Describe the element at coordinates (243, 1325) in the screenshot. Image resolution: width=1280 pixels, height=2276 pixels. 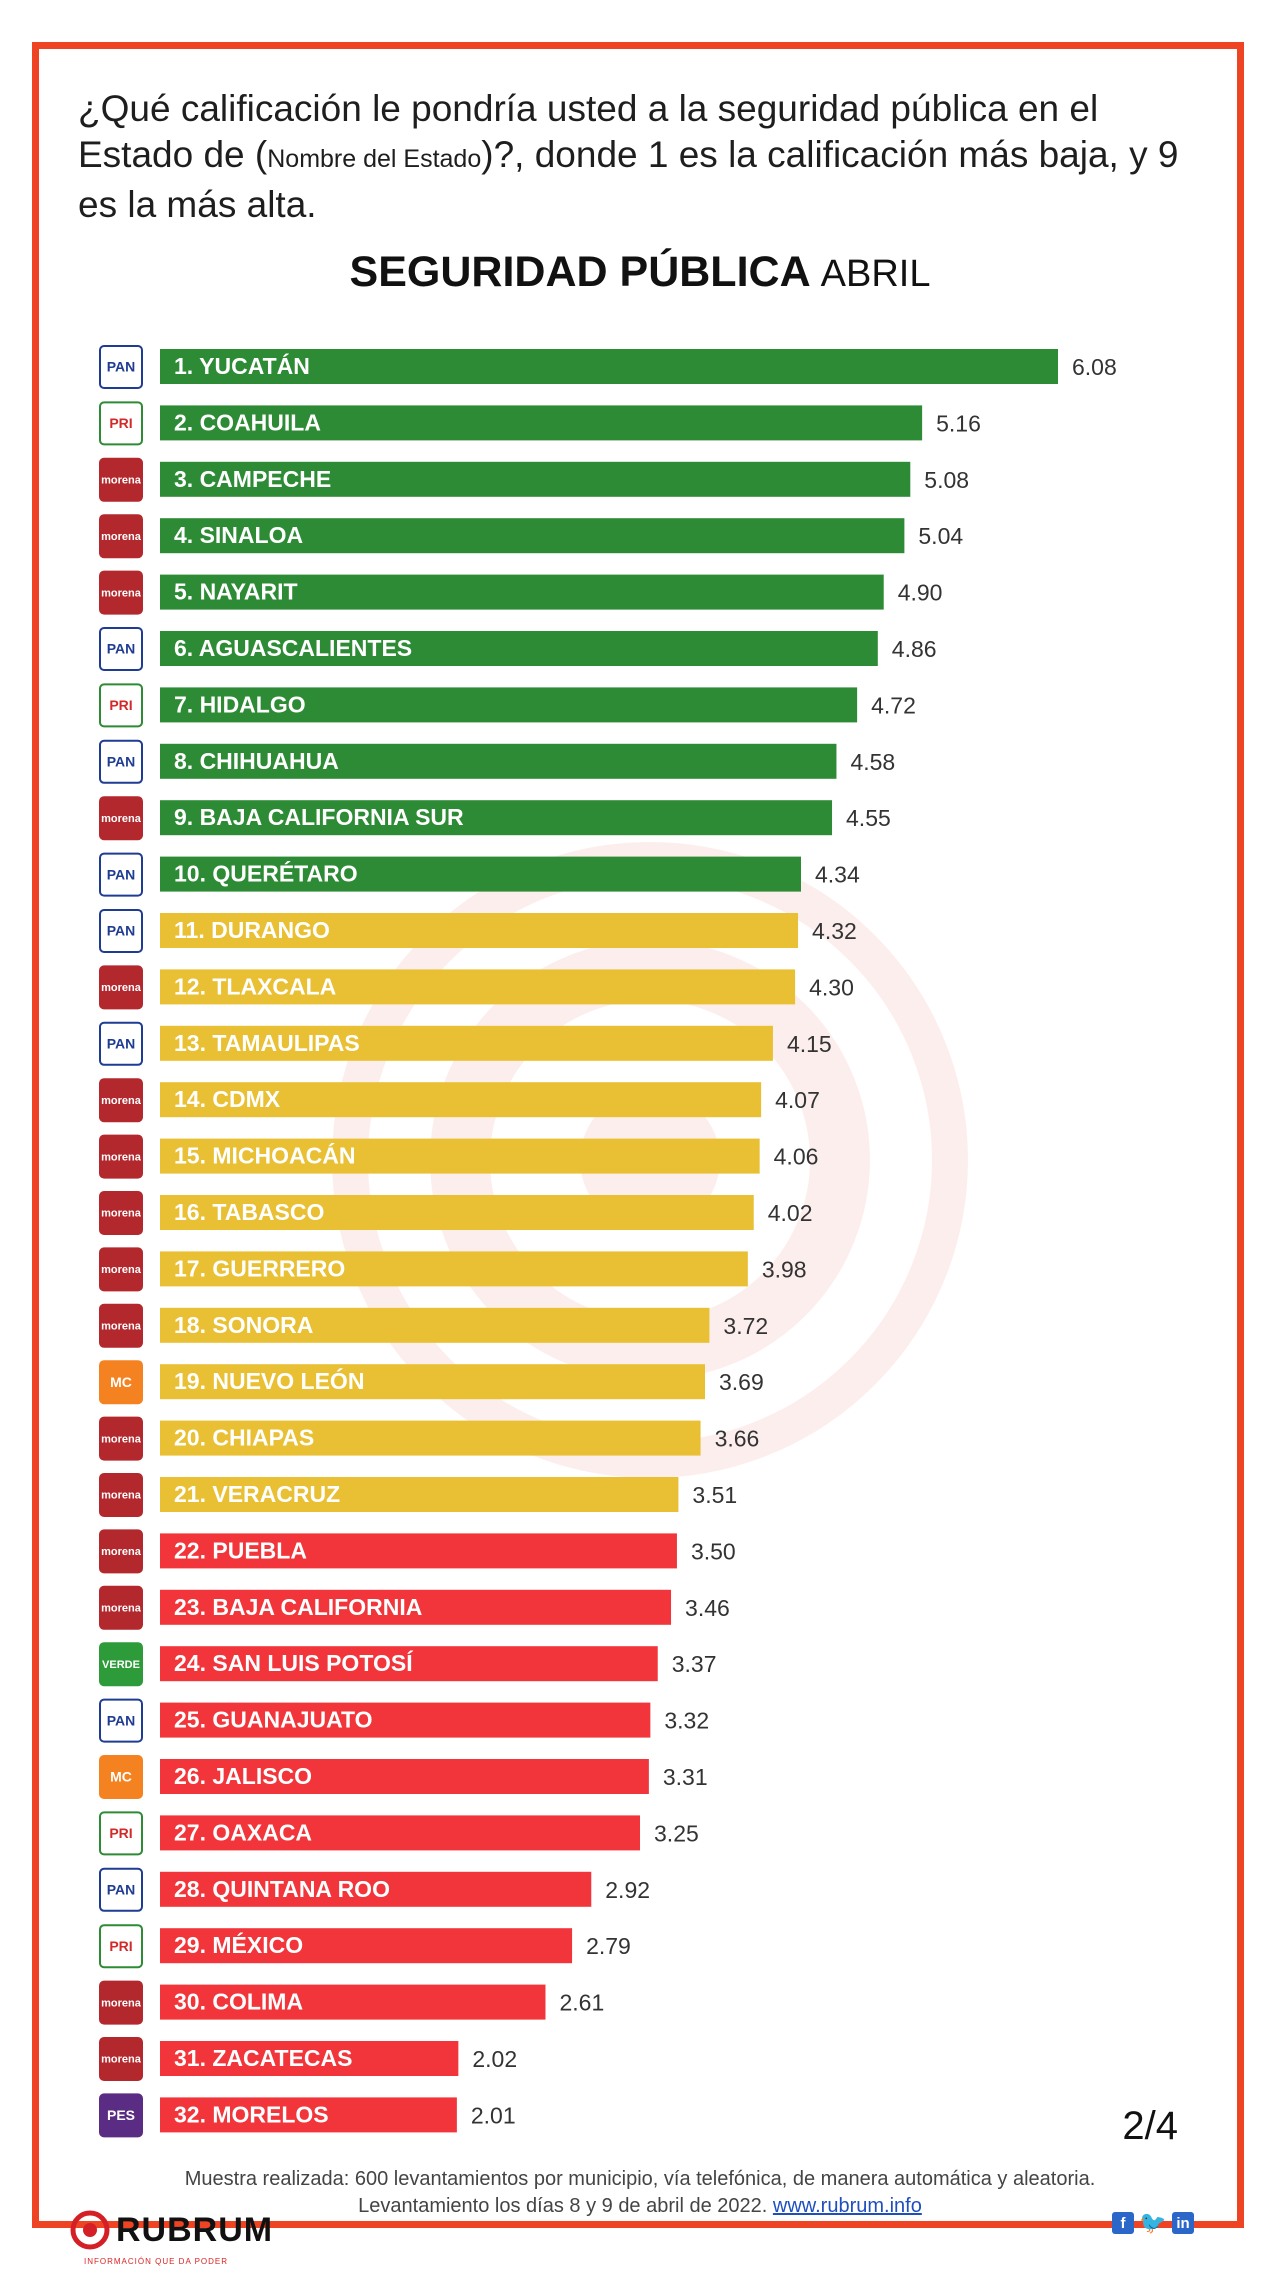
I see `bar-category-label: 18. SONORA` at that location.